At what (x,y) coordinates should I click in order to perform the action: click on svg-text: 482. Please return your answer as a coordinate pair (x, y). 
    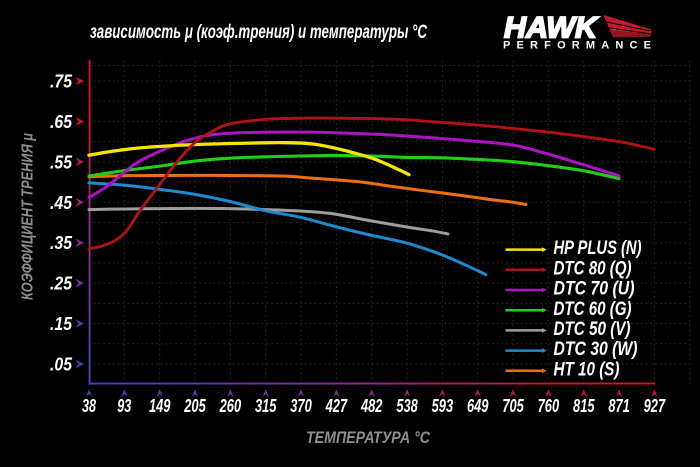
    Looking at the image, I should click on (371, 406).